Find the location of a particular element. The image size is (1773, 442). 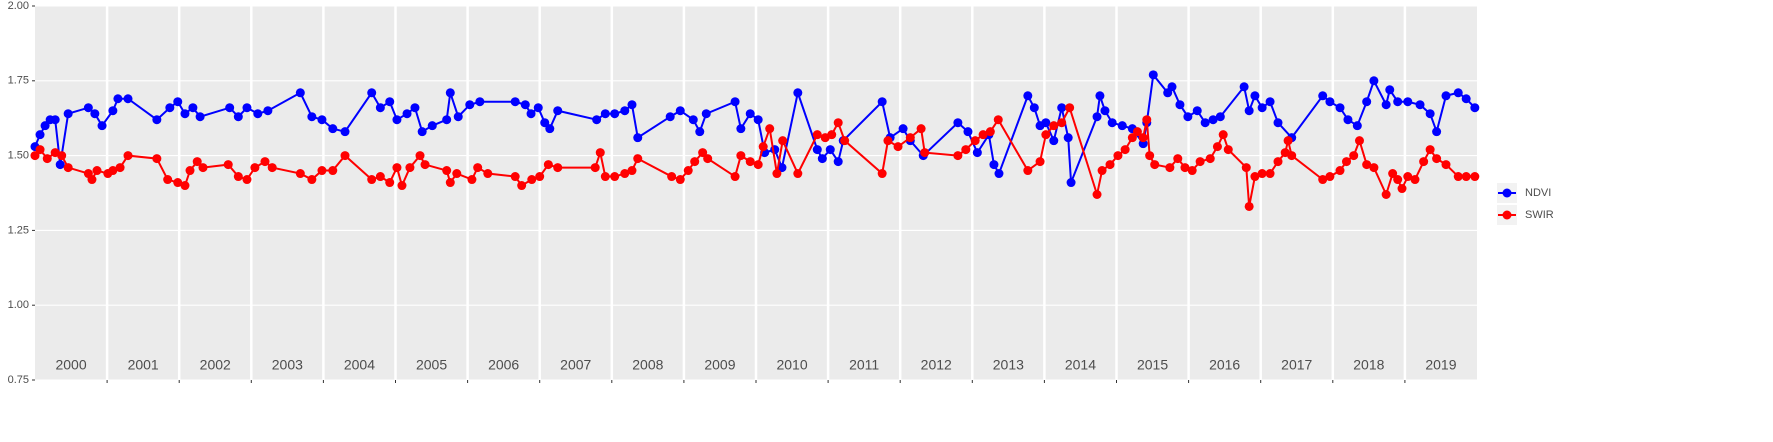

legend-key-point is located at coordinates (1507, 193).